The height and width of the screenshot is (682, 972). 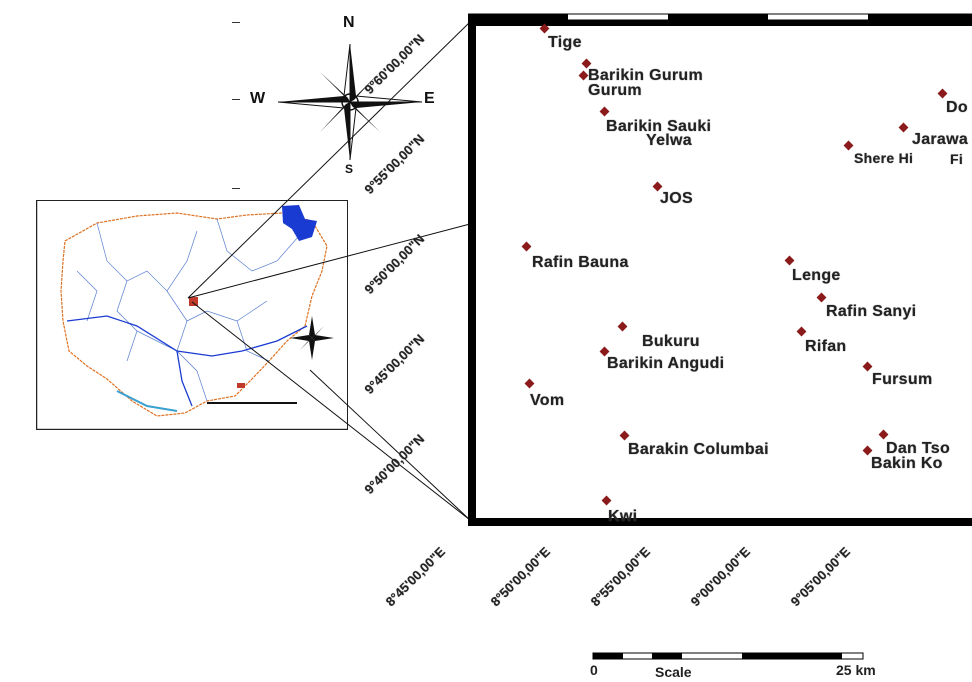 I want to click on scale-start-label: 0, so click(x=594, y=670).